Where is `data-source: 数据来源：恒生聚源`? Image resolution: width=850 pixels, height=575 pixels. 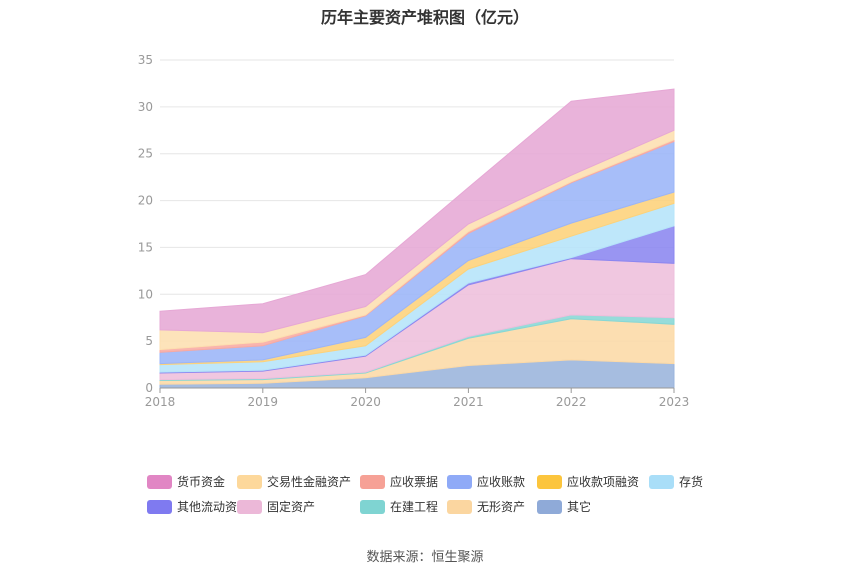
data-source: 数据来源：恒生聚源 is located at coordinates (425, 557).